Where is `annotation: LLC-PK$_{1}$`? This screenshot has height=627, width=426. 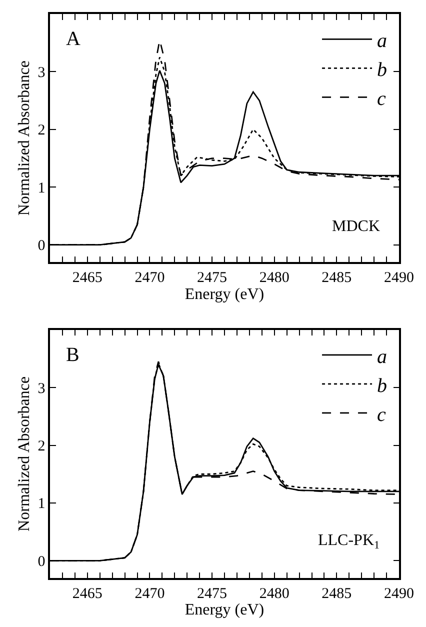
annotation: LLC-PK$_{1}$ is located at coordinates (349, 542).